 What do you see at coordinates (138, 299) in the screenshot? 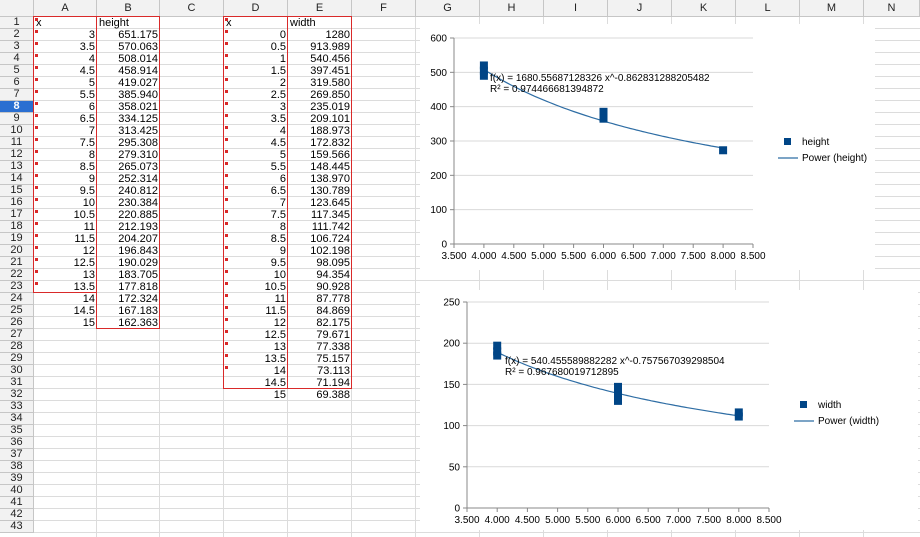
I see `cell-height: 172.324` at bounding box center [138, 299].